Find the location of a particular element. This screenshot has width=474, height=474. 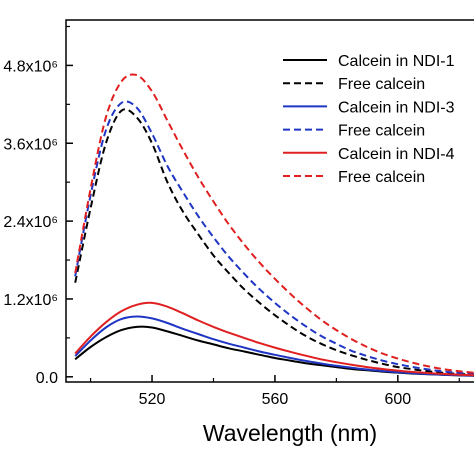

legend-label-6: Free calcein is located at coordinates (381, 177).